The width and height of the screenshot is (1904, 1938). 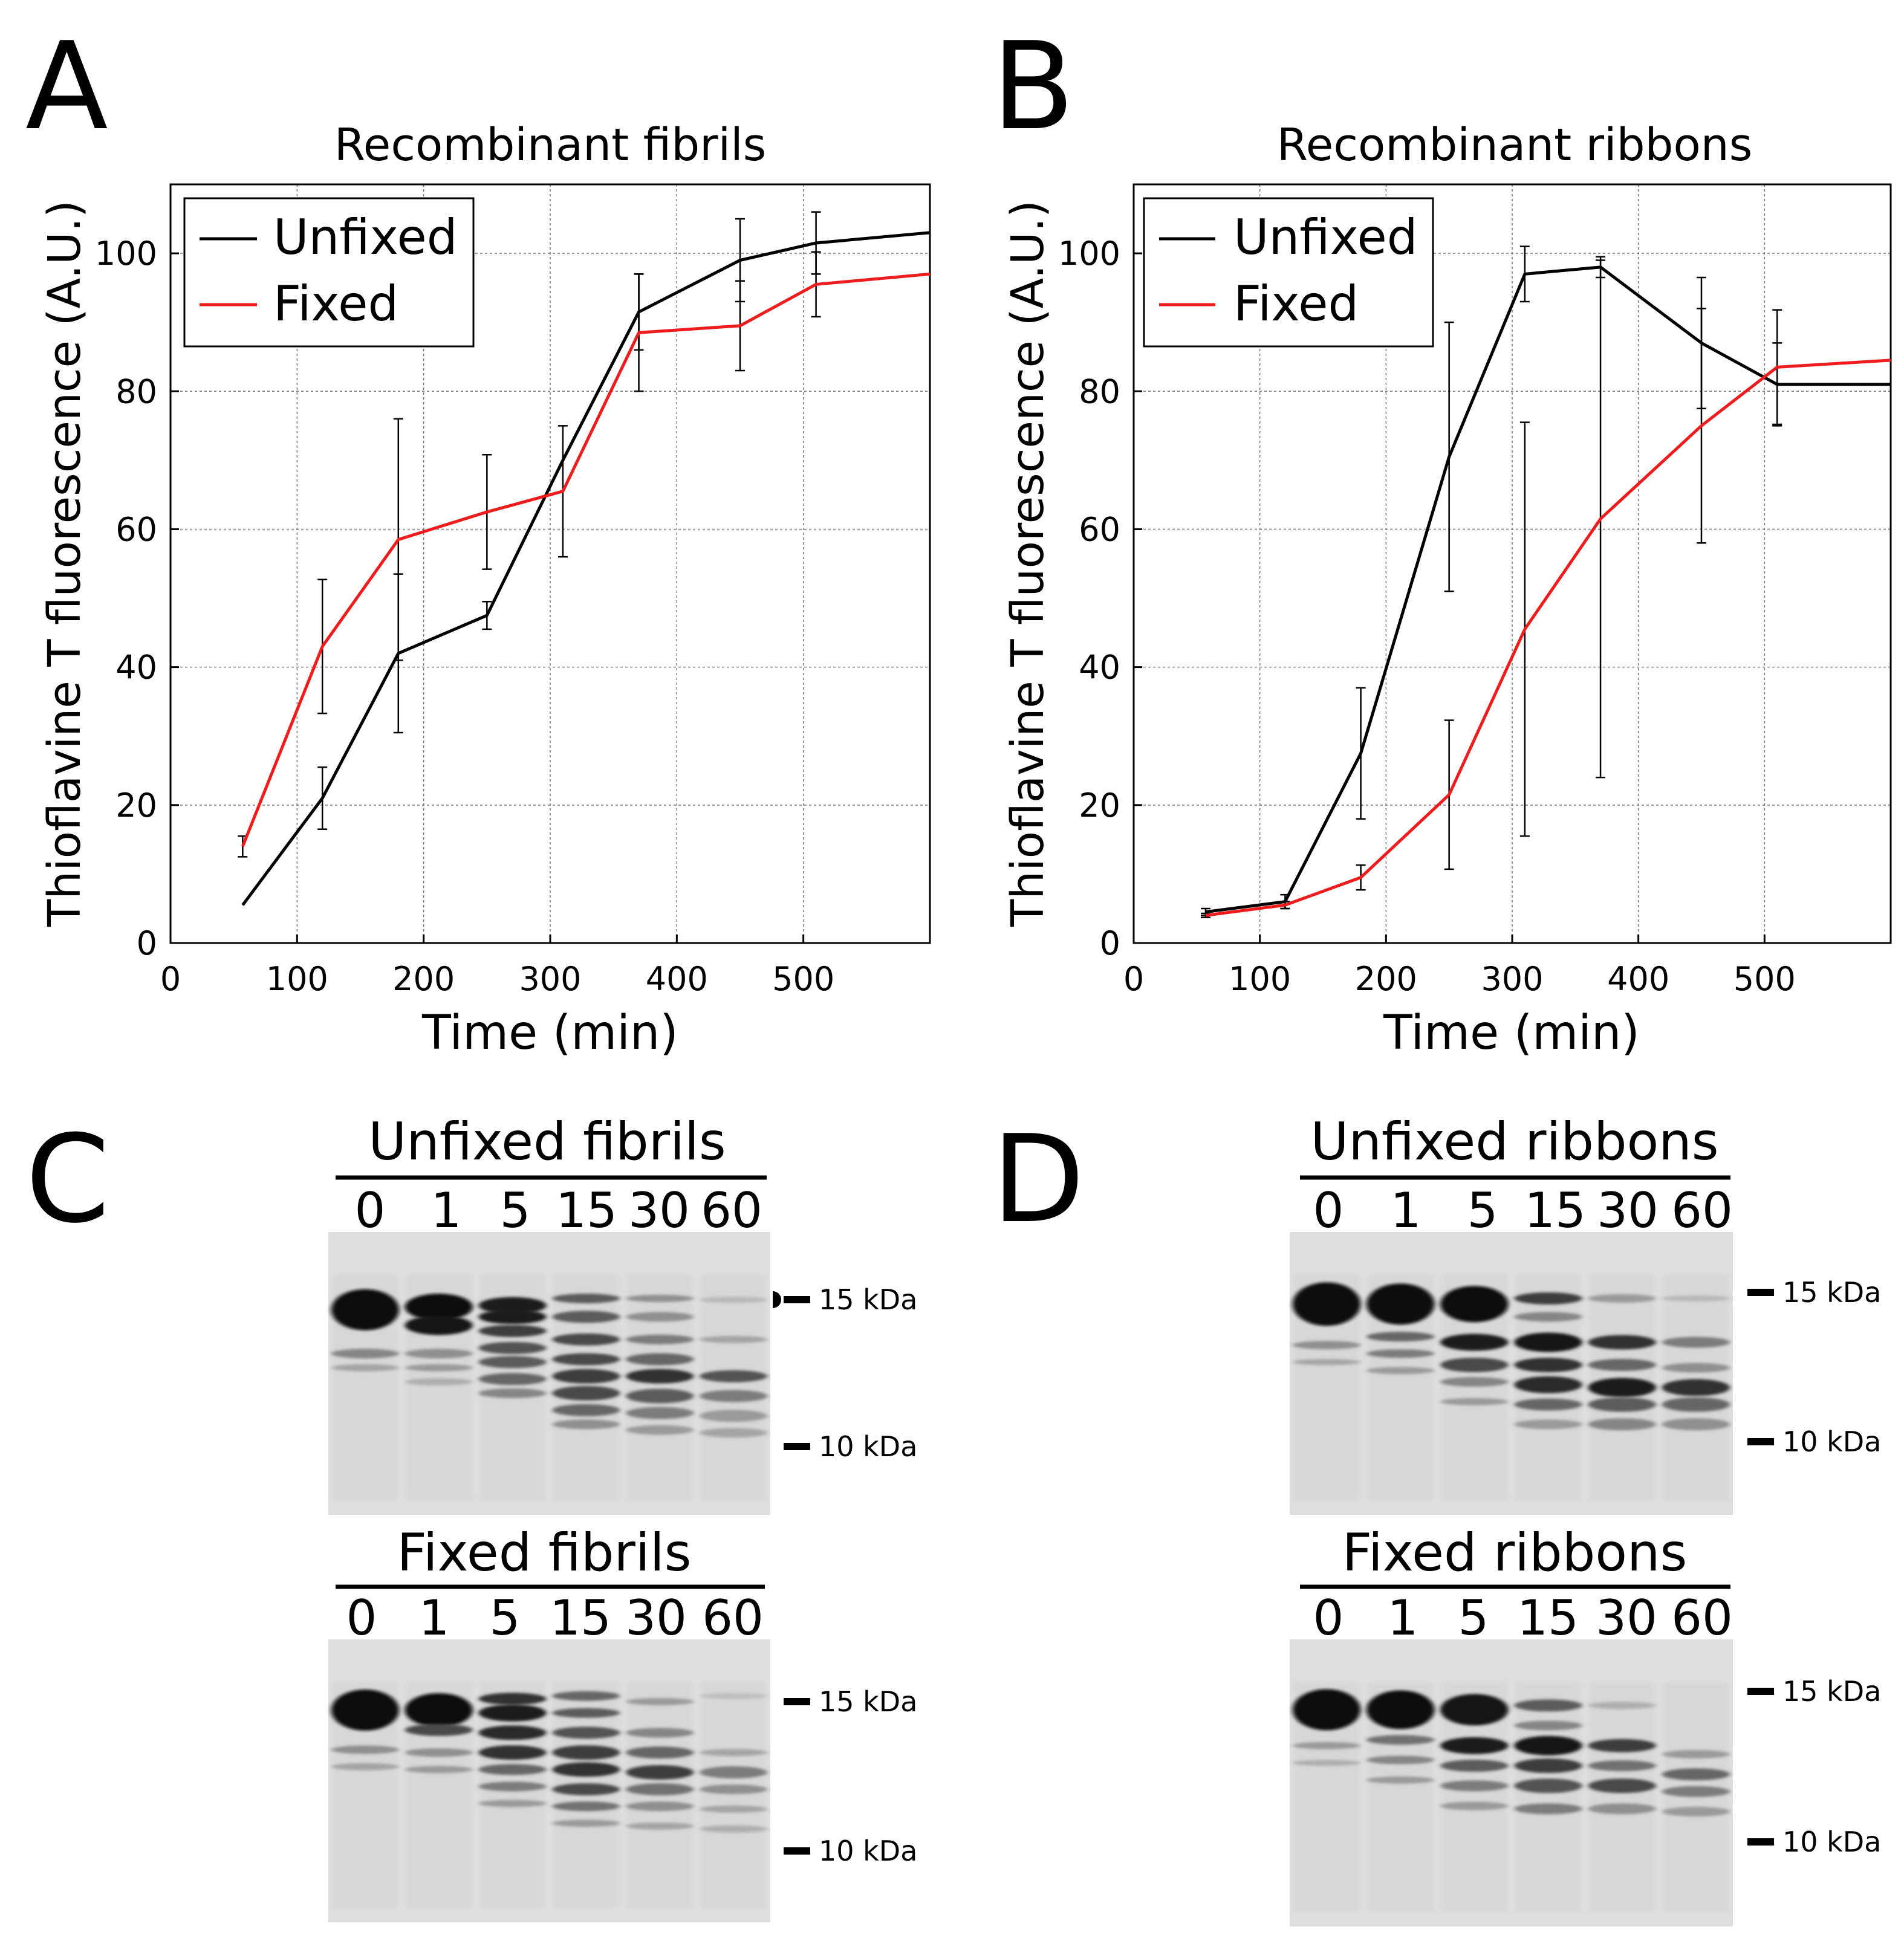 What do you see at coordinates (1764, 979) in the screenshot?
I see `chart-b-xtick-label-500: 500` at bounding box center [1764, 979].